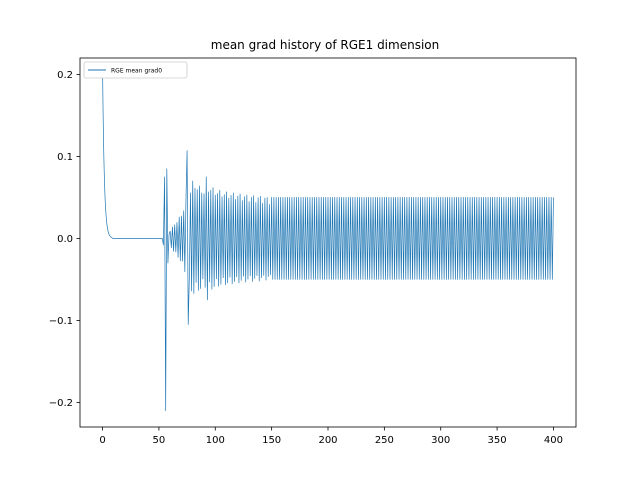 Image resolution: width=640 pixels, height=484 pixels. What do you see at coordinates (271, 440) in the screenshot?
I see `x-tick-label: 150` at bounding box center [271, 440].